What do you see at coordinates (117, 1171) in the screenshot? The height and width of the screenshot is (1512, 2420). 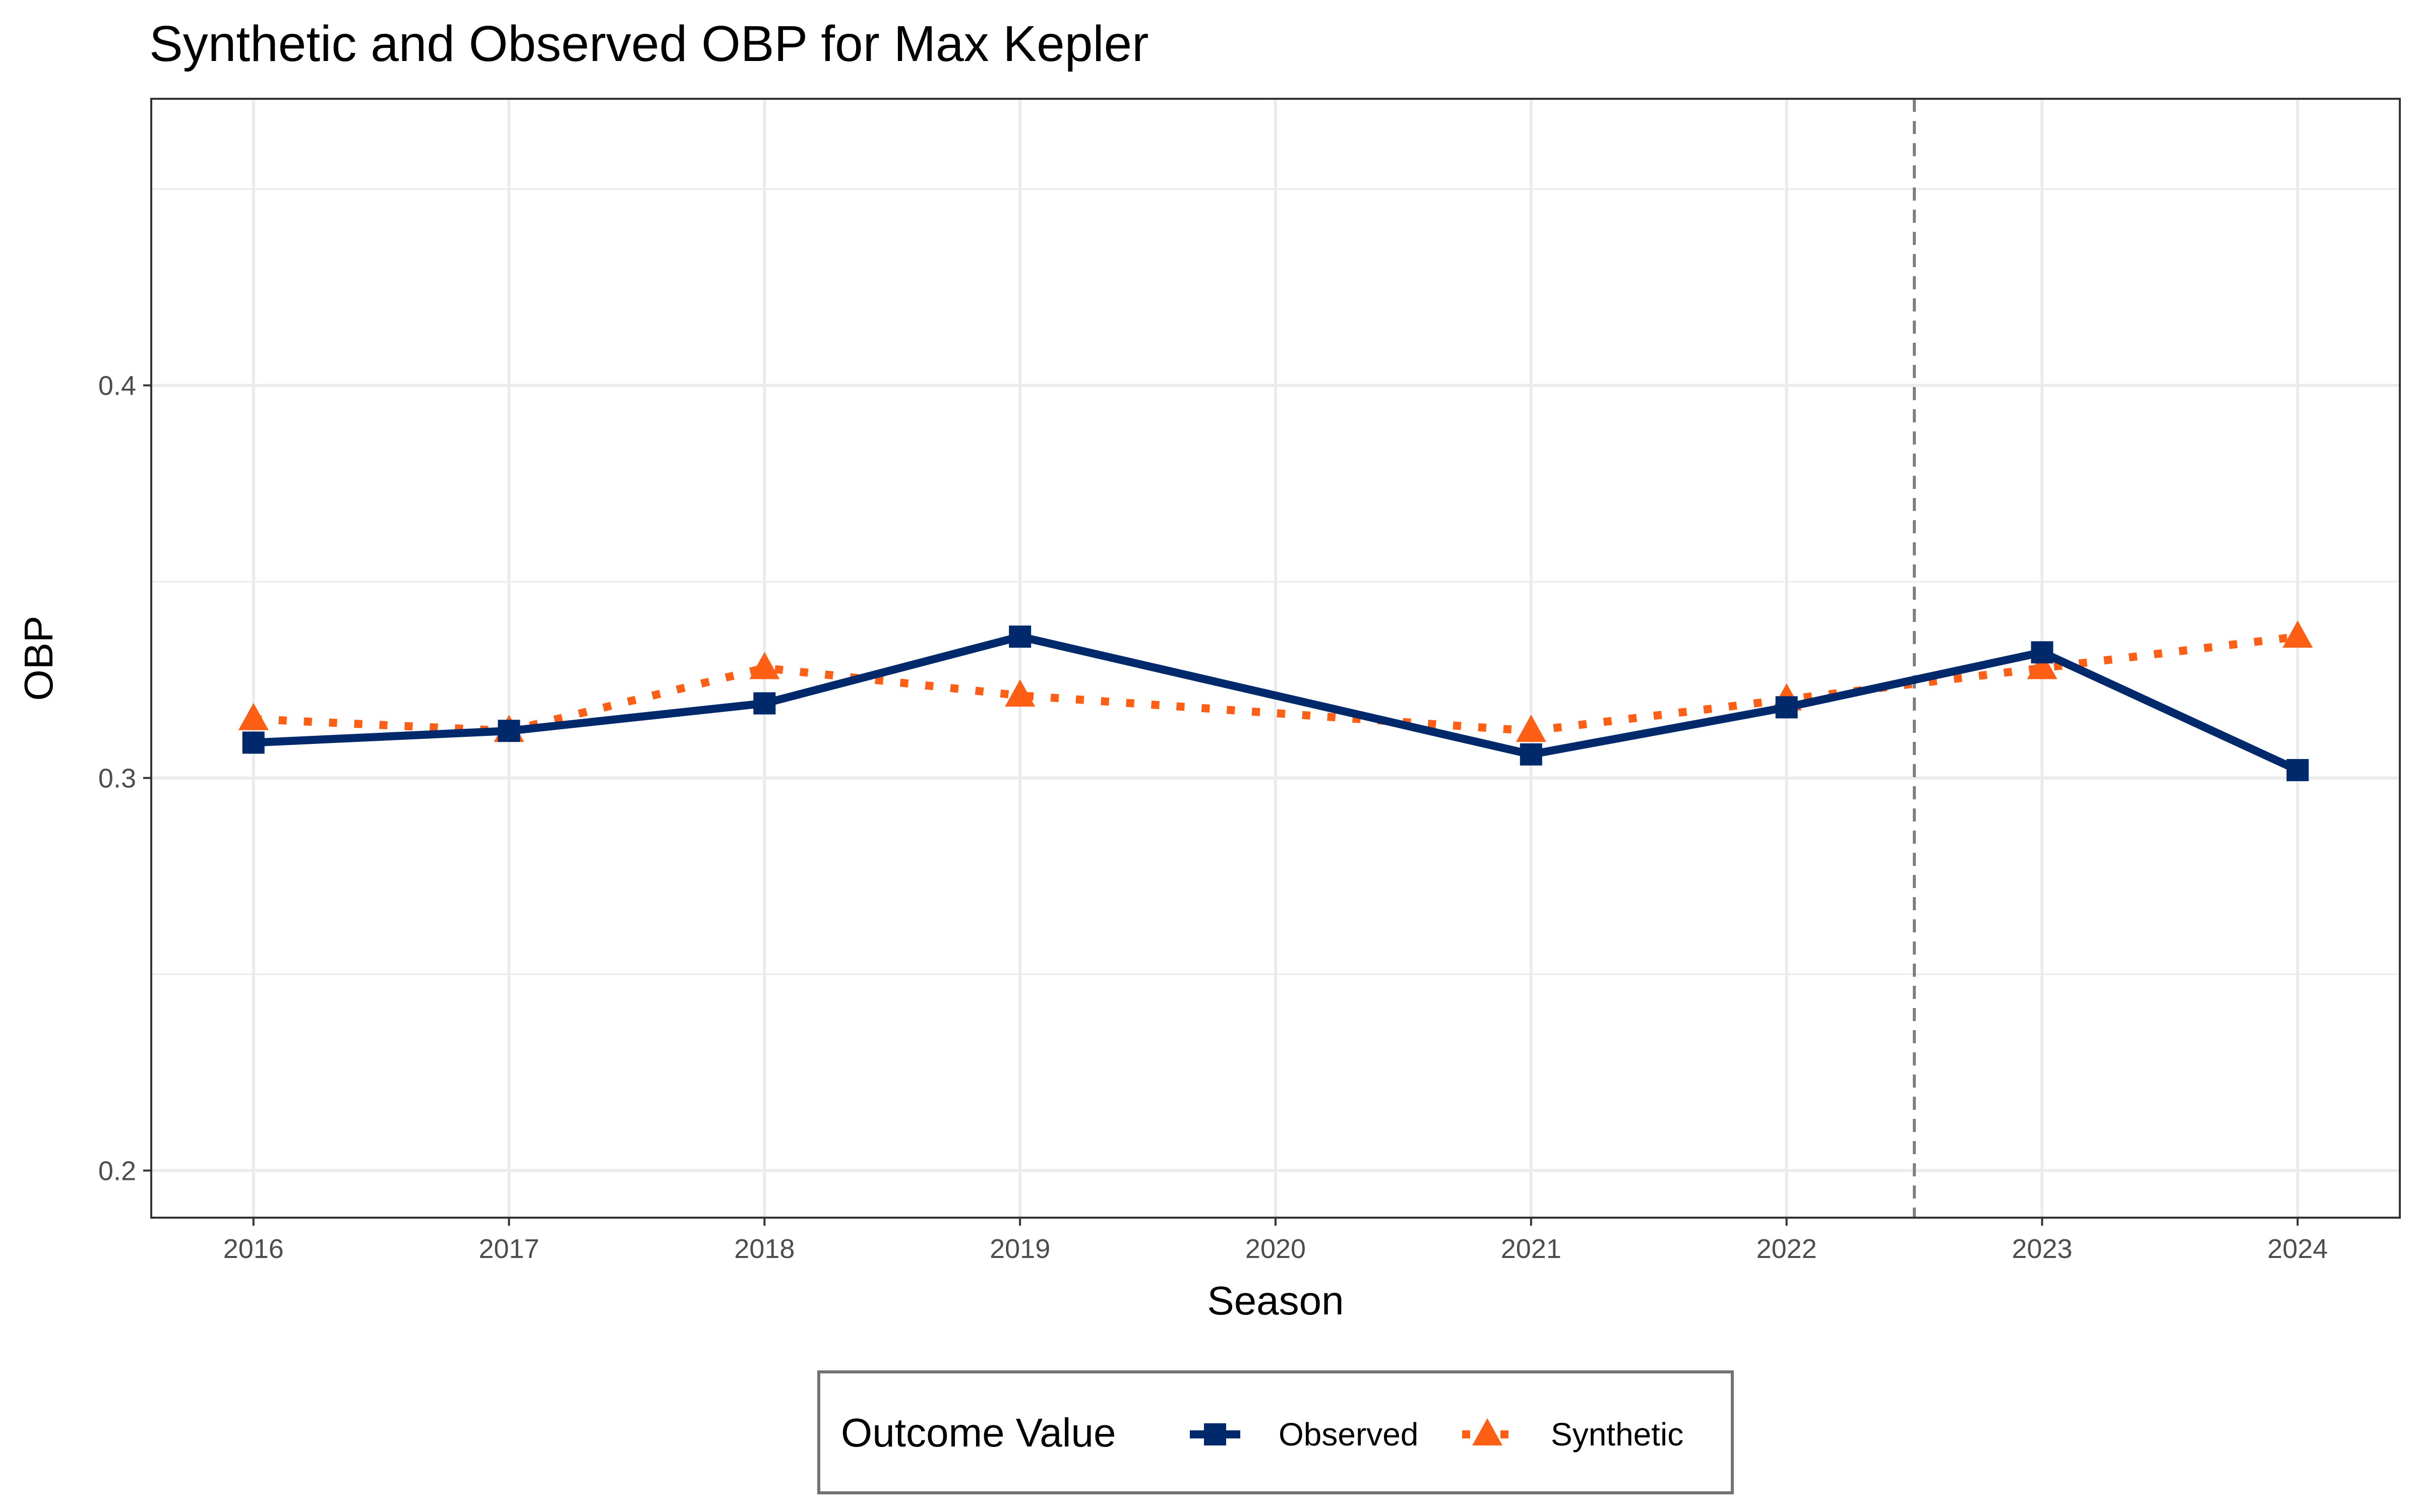 I see `y-tick-label: 0.2` at bounding box center [117, 1171].